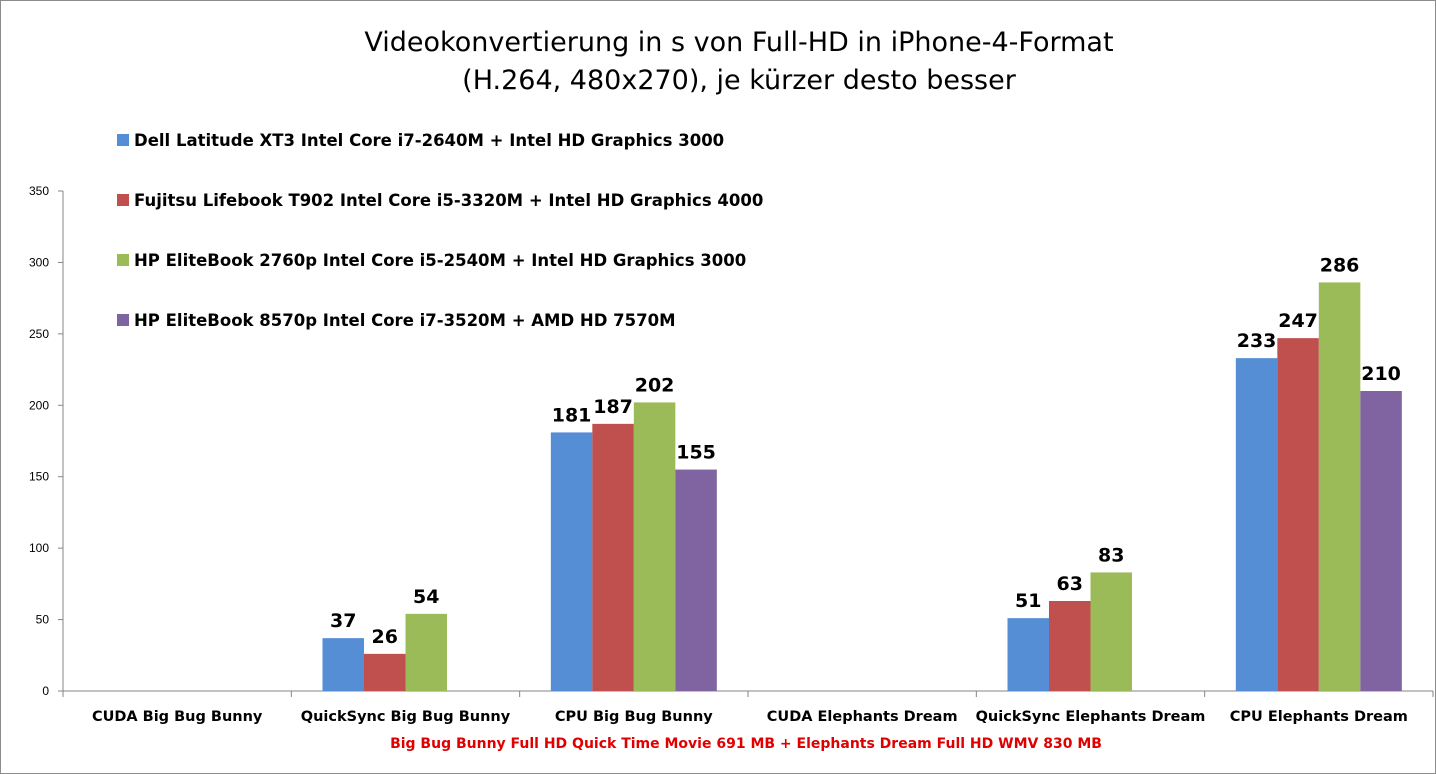 The width and height of the screenshot is (1436, 774). What do you see at coordinates (572, 415) in the screenshot?
I see `data-label: 181` at bounding box center [572, 415].